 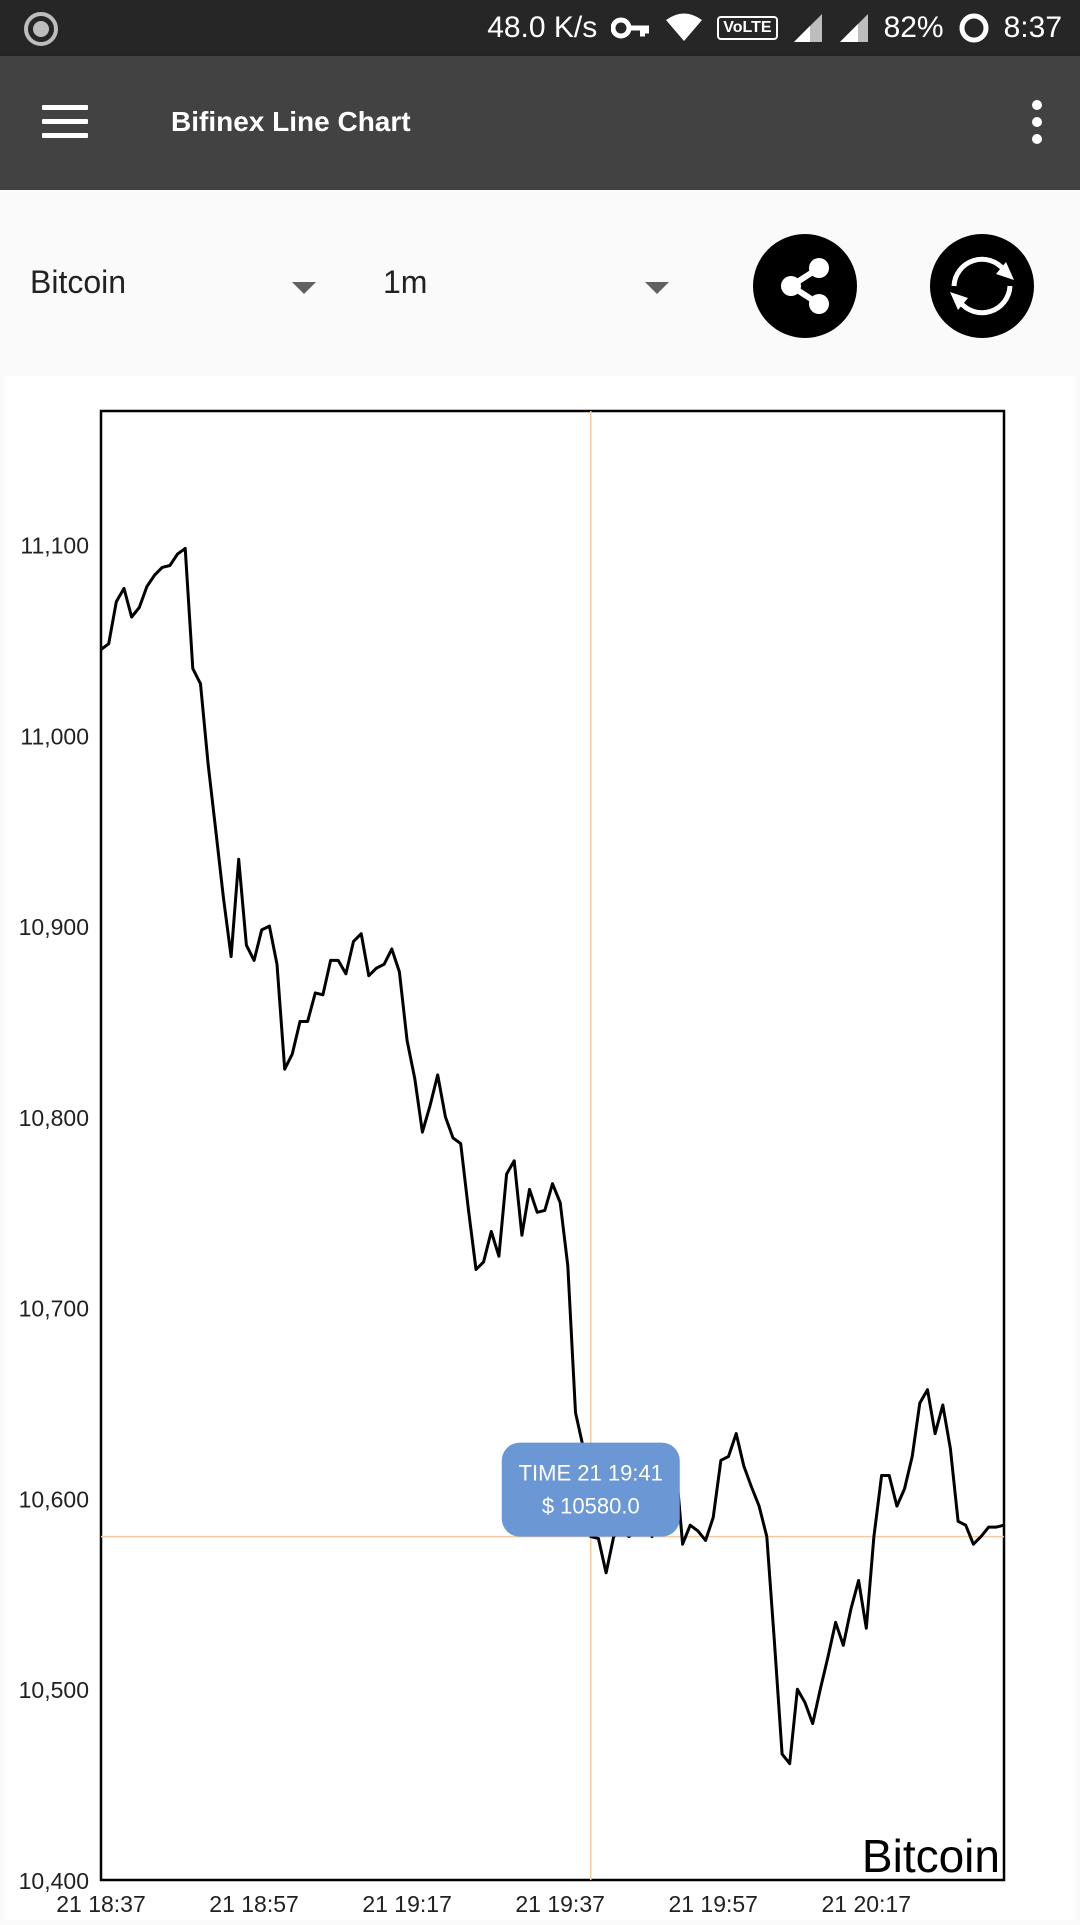 I want to click on chevron-down-icon, so click(x=304, y=288).